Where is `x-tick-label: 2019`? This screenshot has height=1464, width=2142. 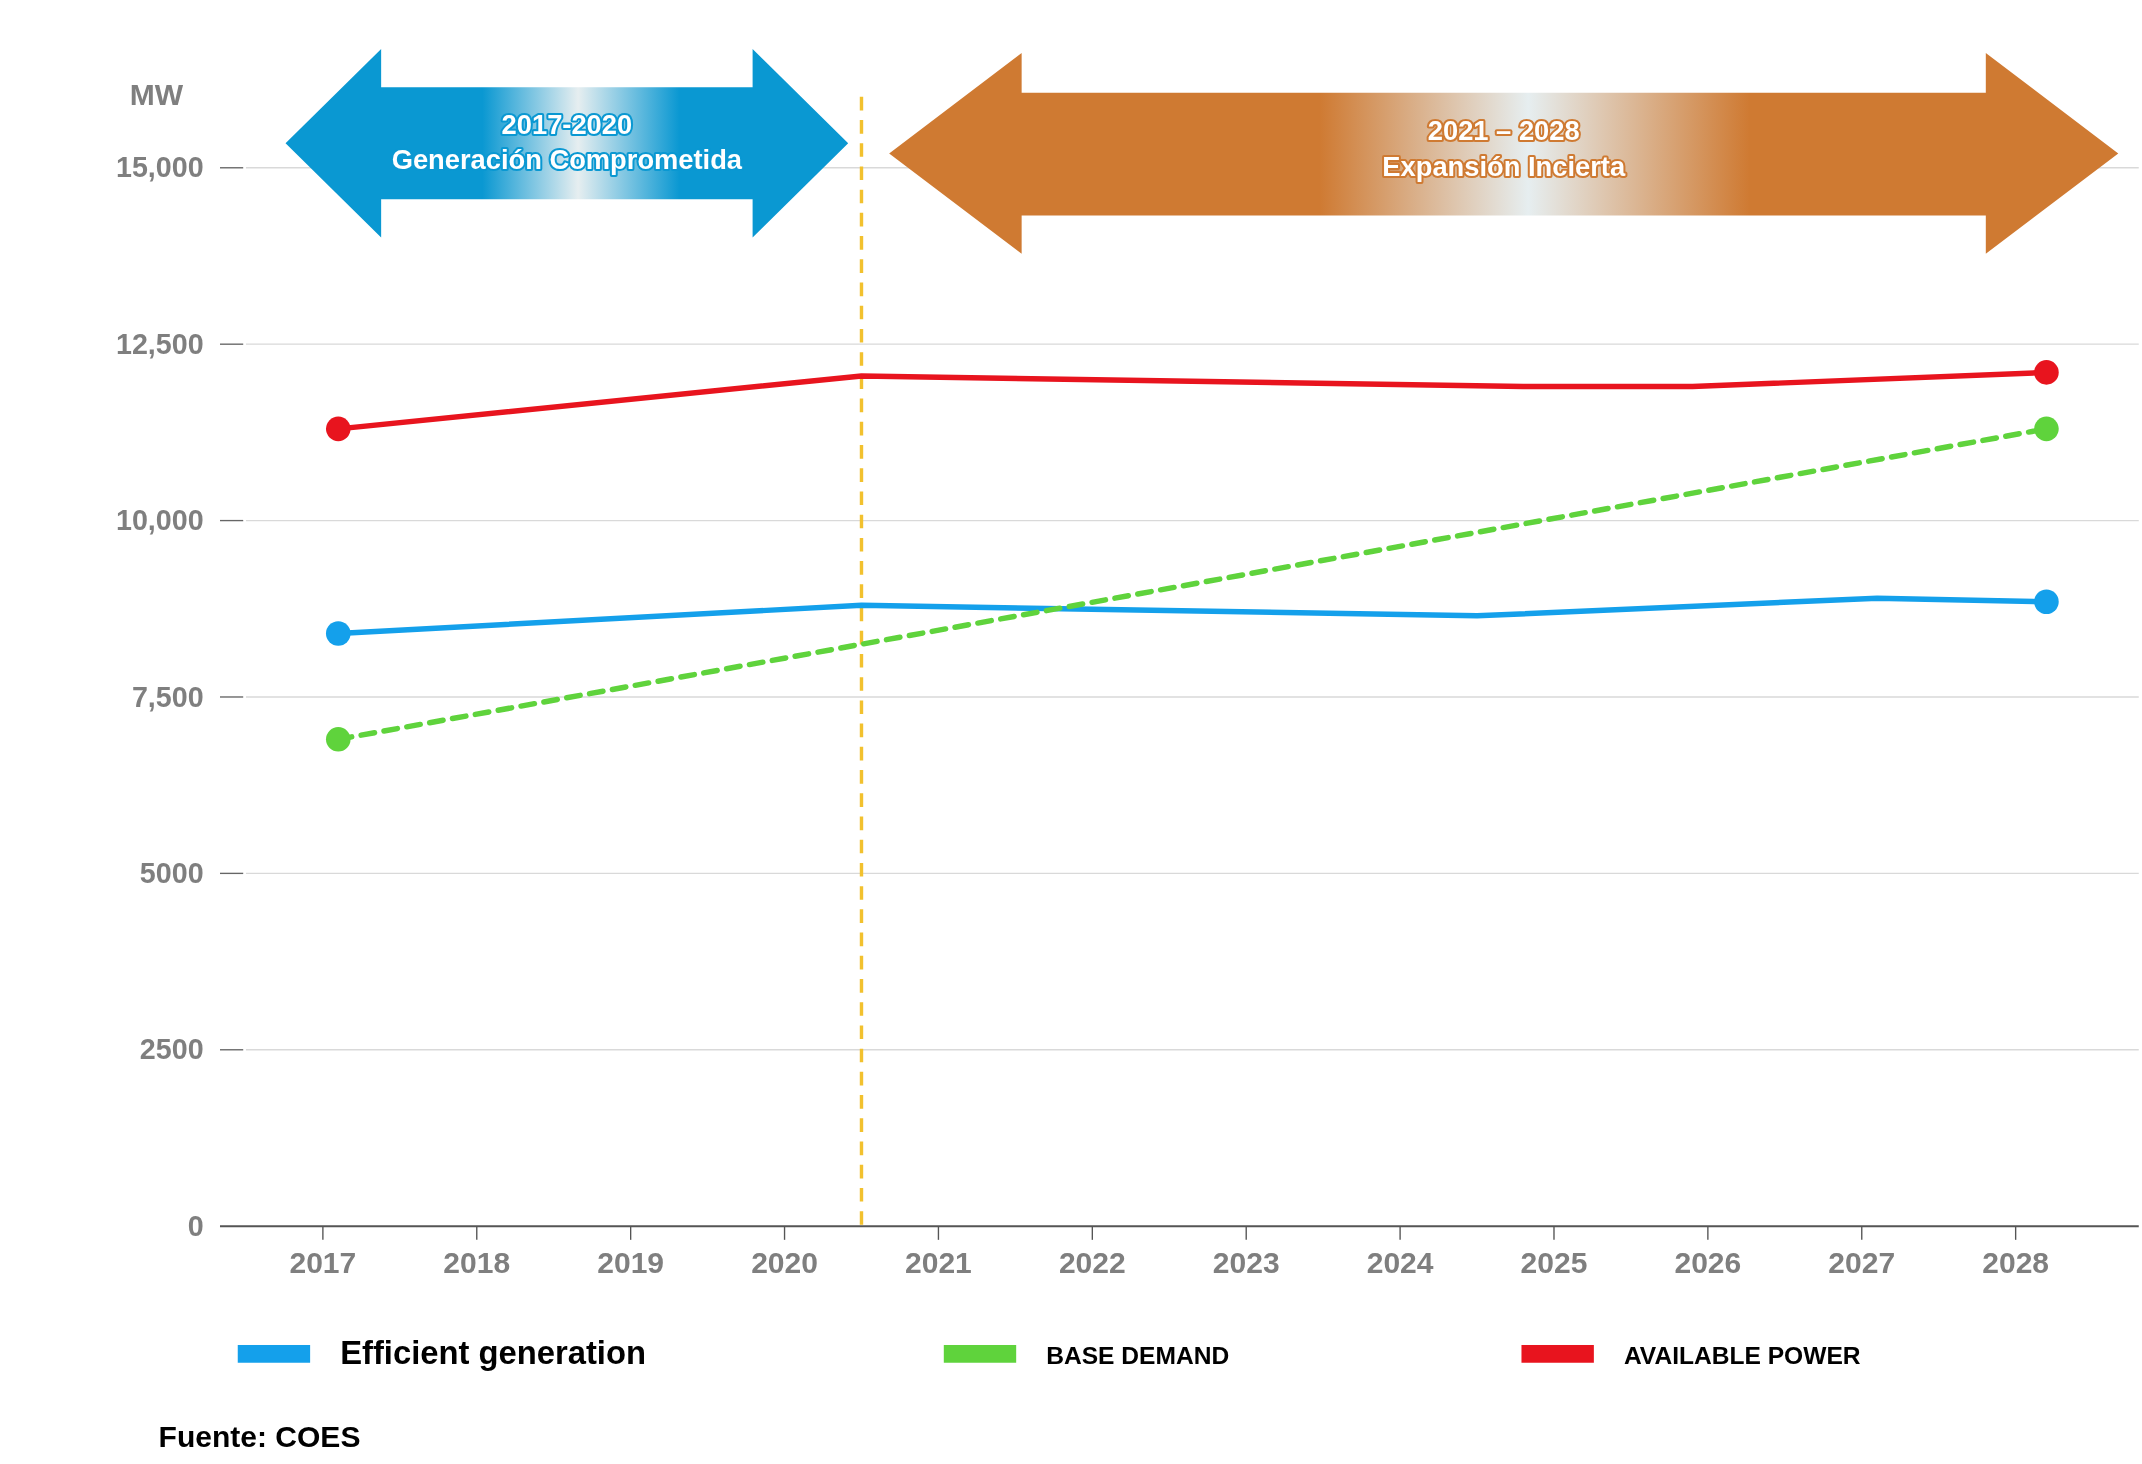
x-tick-label: 2019 is located at coordinates (631, 1262).